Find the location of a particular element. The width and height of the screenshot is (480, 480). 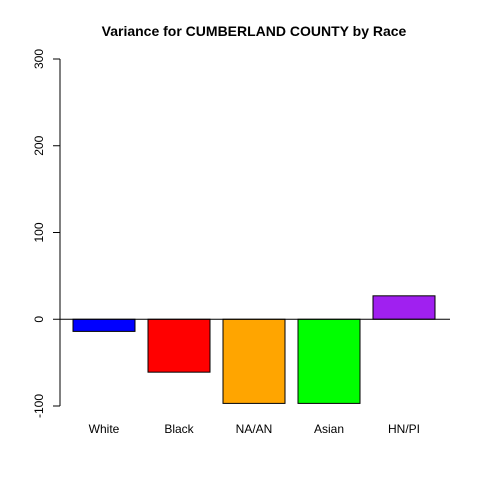

x-tick-label: NA/AN is located at coordinates (254, 429).